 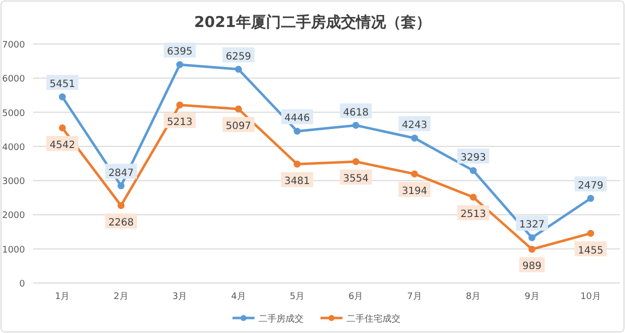 I want to click on x-tick-label: 2月, so click(x=121, y=297).